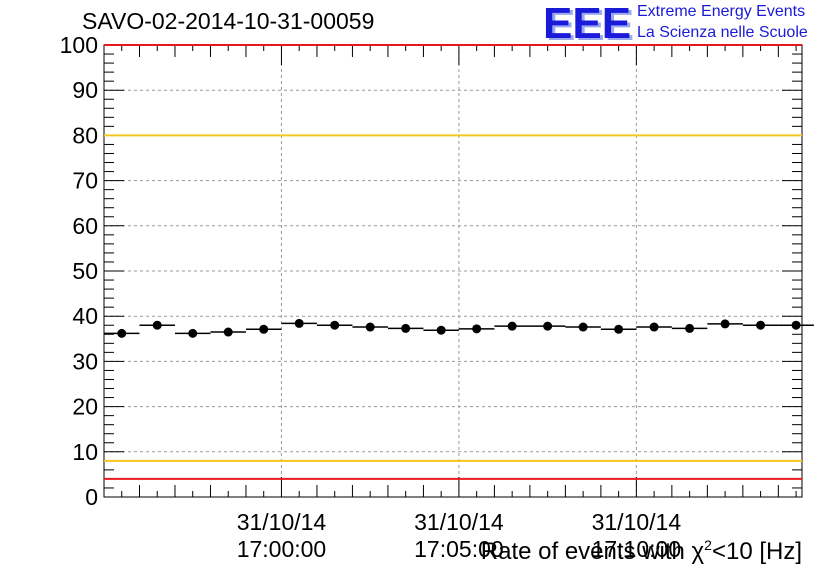 Image resolution: width=836 pixels, height=572 pixels. Describe the element at coordinates (85, 407) in the screenshot. I see `y-tick-label: 20` at that location.